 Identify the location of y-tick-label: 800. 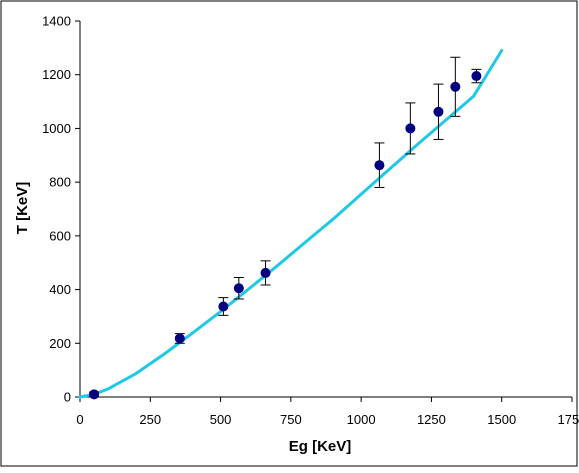
(60, 182).